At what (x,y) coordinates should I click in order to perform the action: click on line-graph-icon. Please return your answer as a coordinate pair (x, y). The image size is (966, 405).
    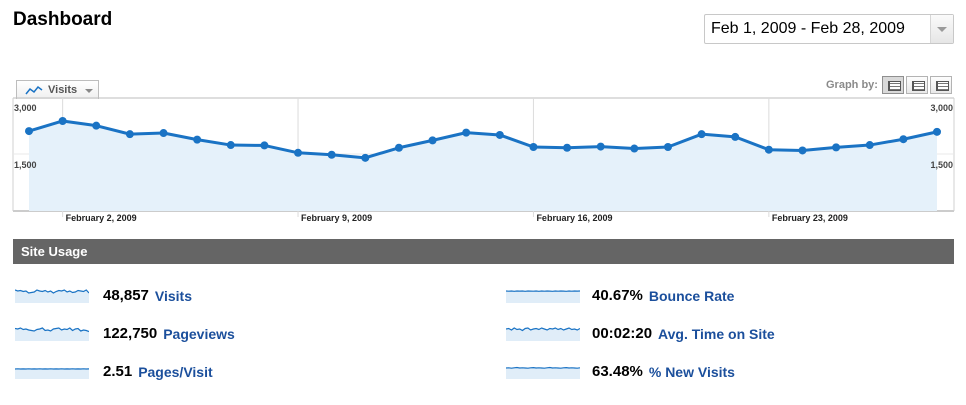
    Looking at the image, I should click on (34, 90).